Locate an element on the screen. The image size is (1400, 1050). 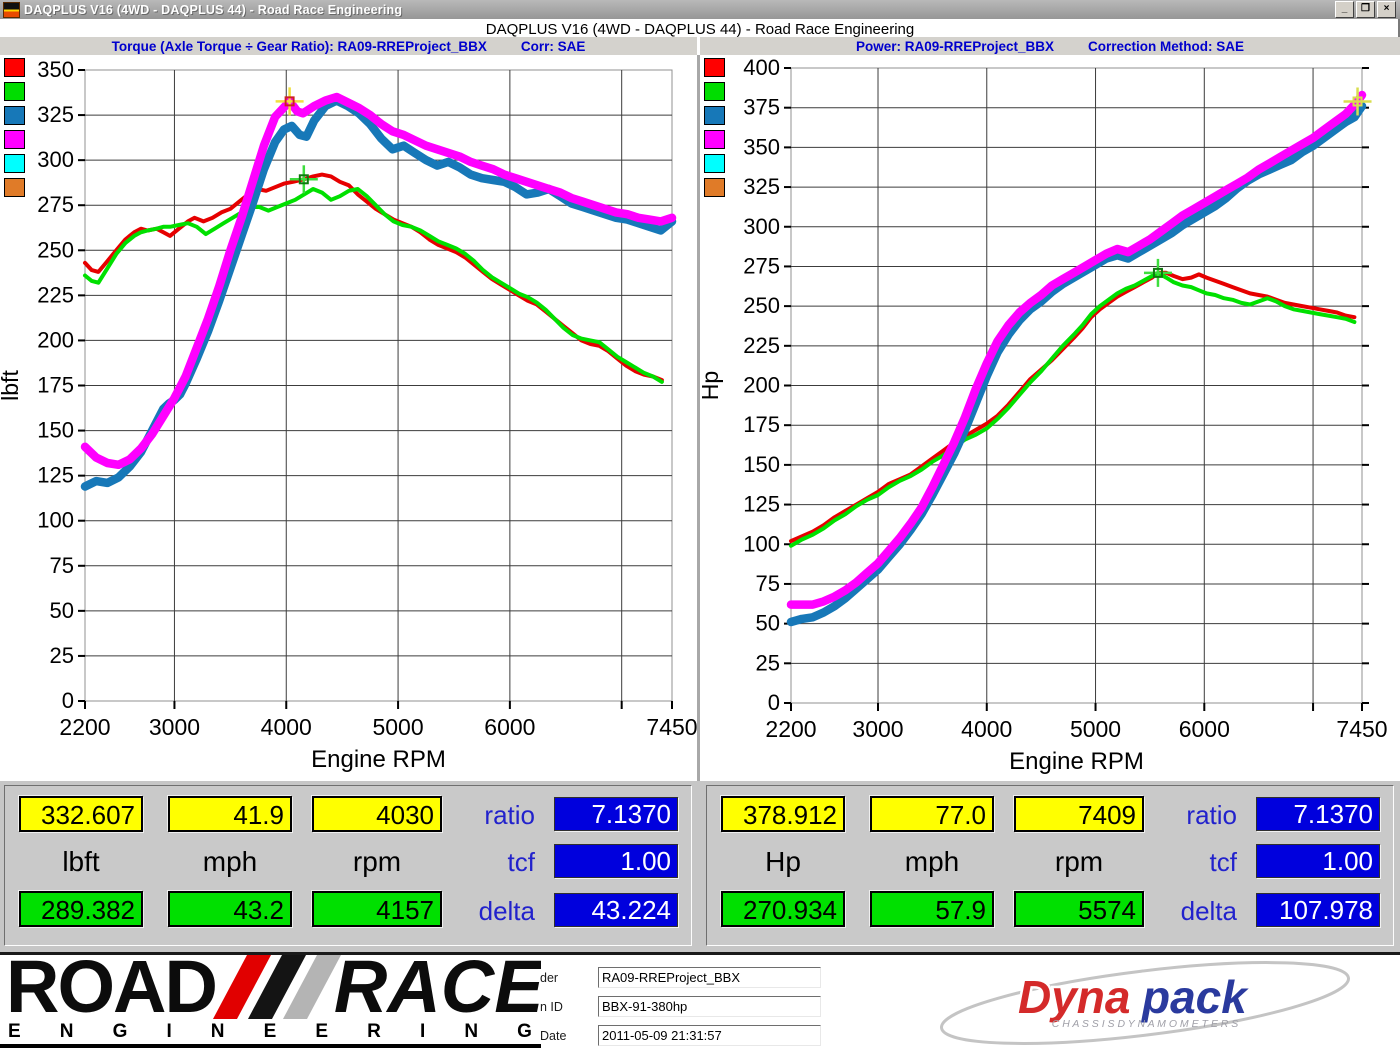
green-run-power-curve is located at coordinates (1073, 409).